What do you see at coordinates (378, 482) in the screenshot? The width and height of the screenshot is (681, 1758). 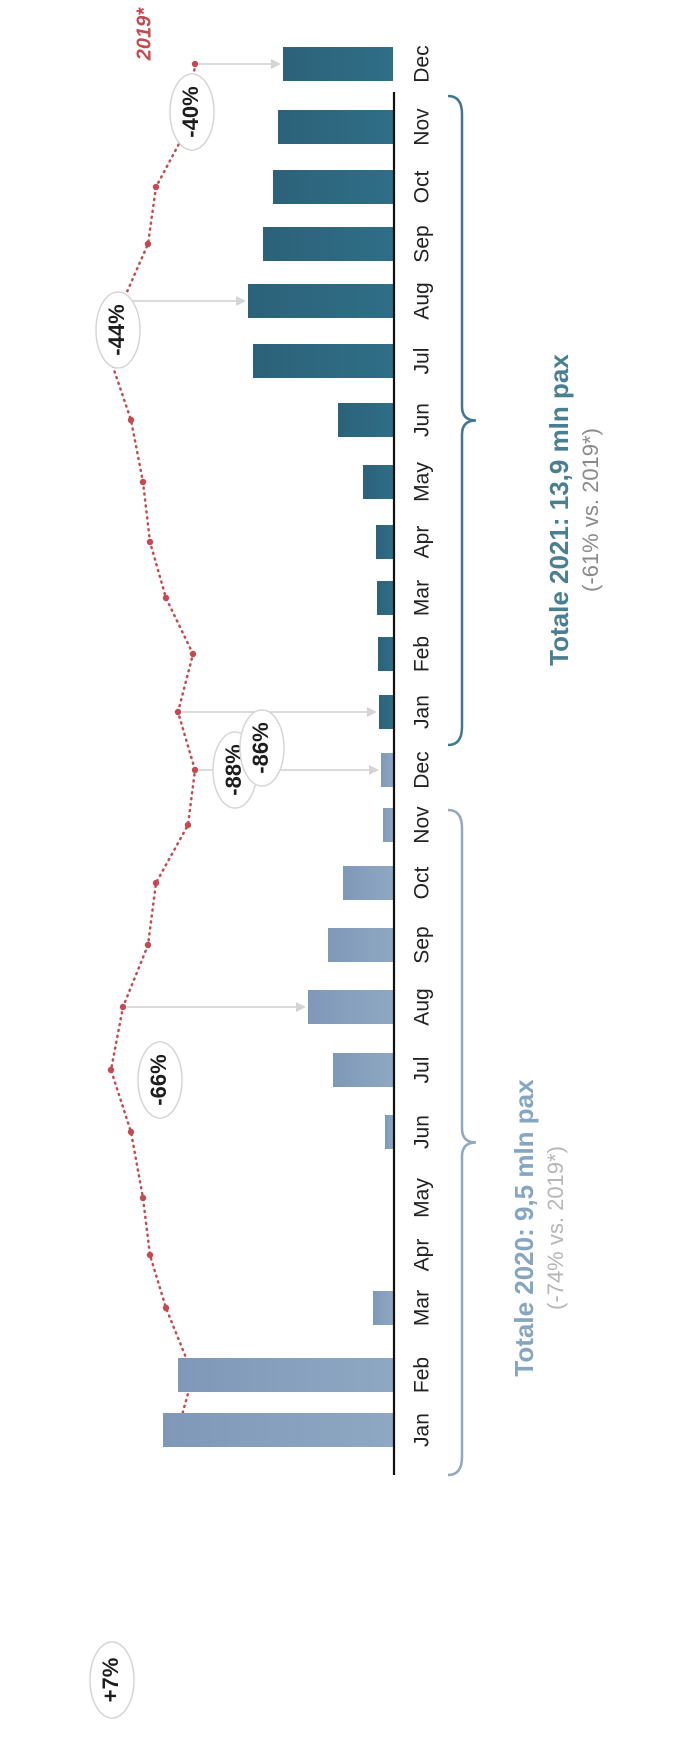 I see `bar-2021-may` at bounding box center [378, 482].